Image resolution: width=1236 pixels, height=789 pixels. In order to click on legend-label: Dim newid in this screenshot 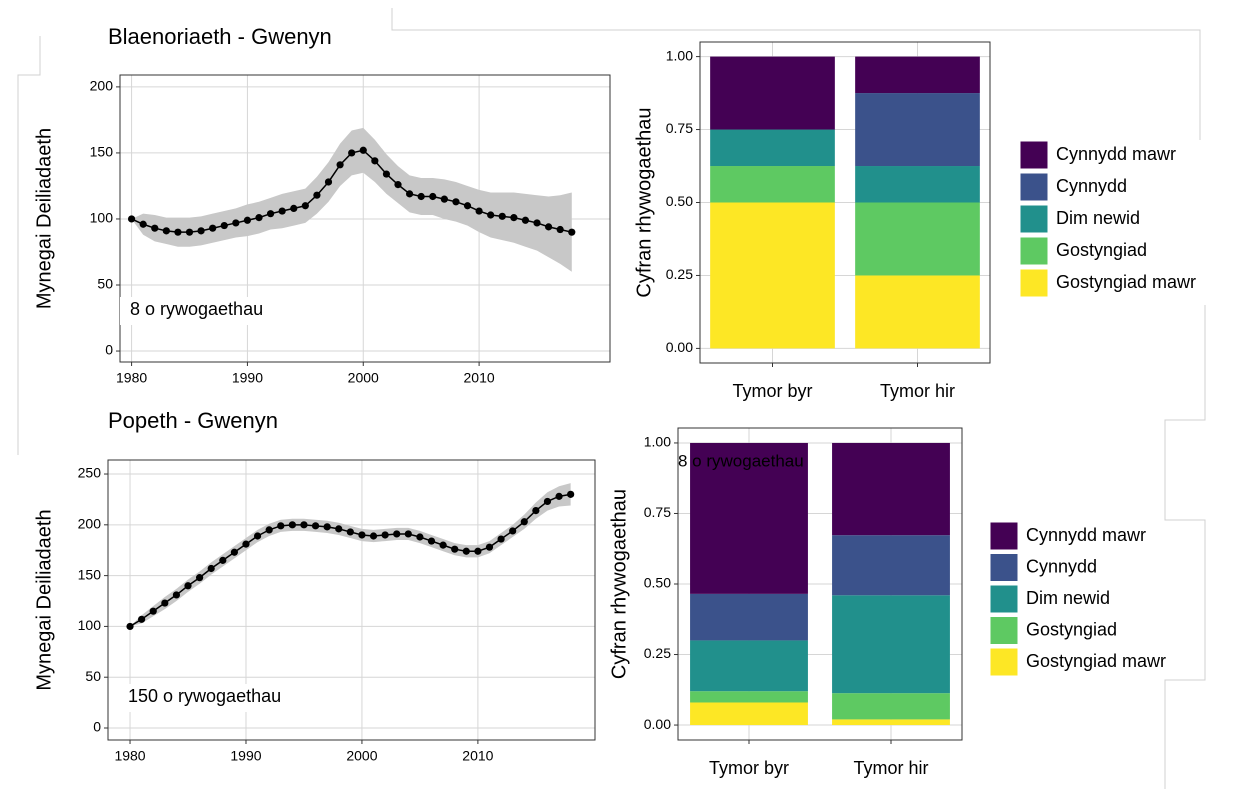, I will do `click(1098, 218)`.